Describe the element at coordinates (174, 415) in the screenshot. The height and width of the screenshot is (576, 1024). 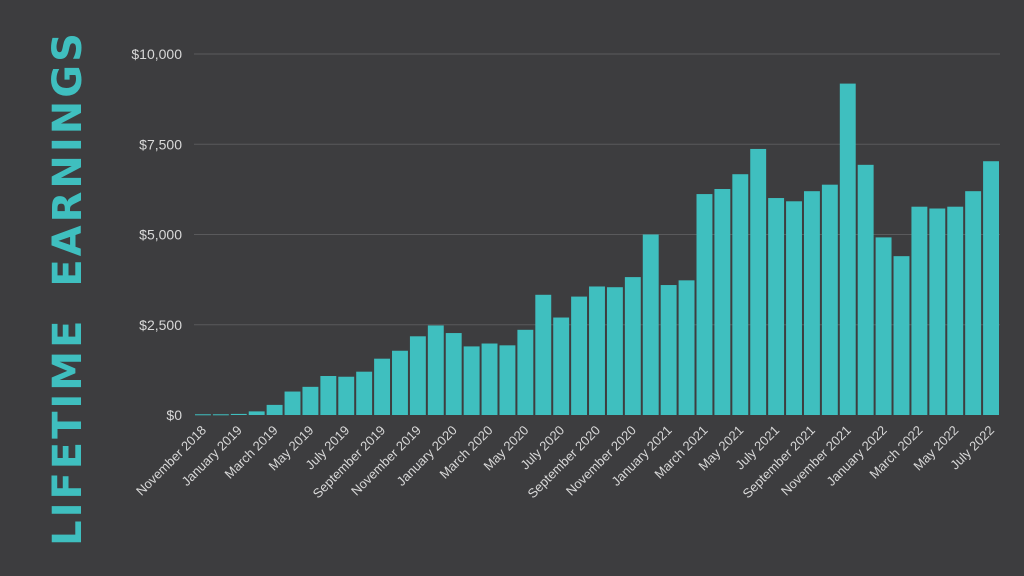
I see `y-tick-label: $0` at that location.